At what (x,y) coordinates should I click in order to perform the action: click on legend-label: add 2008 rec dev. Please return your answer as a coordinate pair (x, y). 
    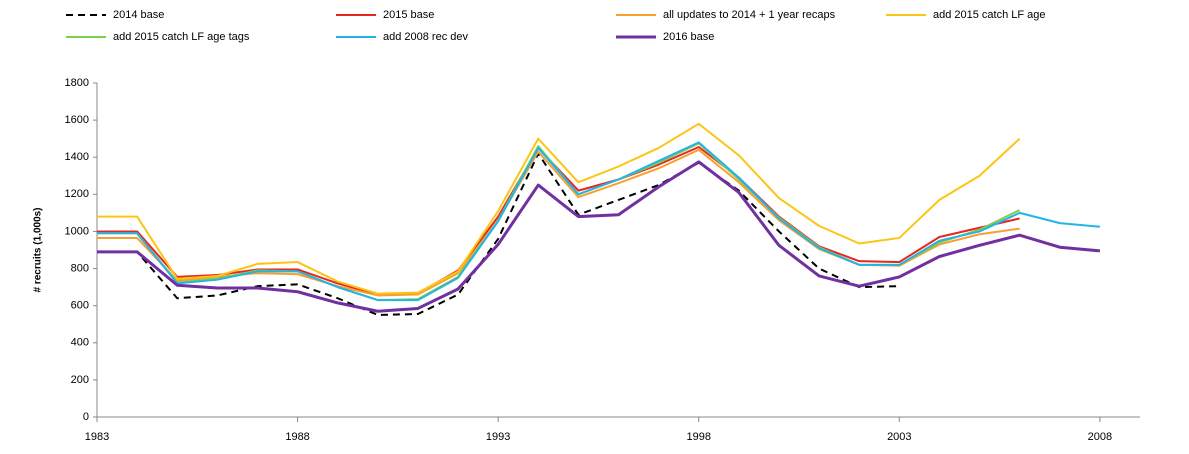
    Looking at the image, I should click on (426, 37).